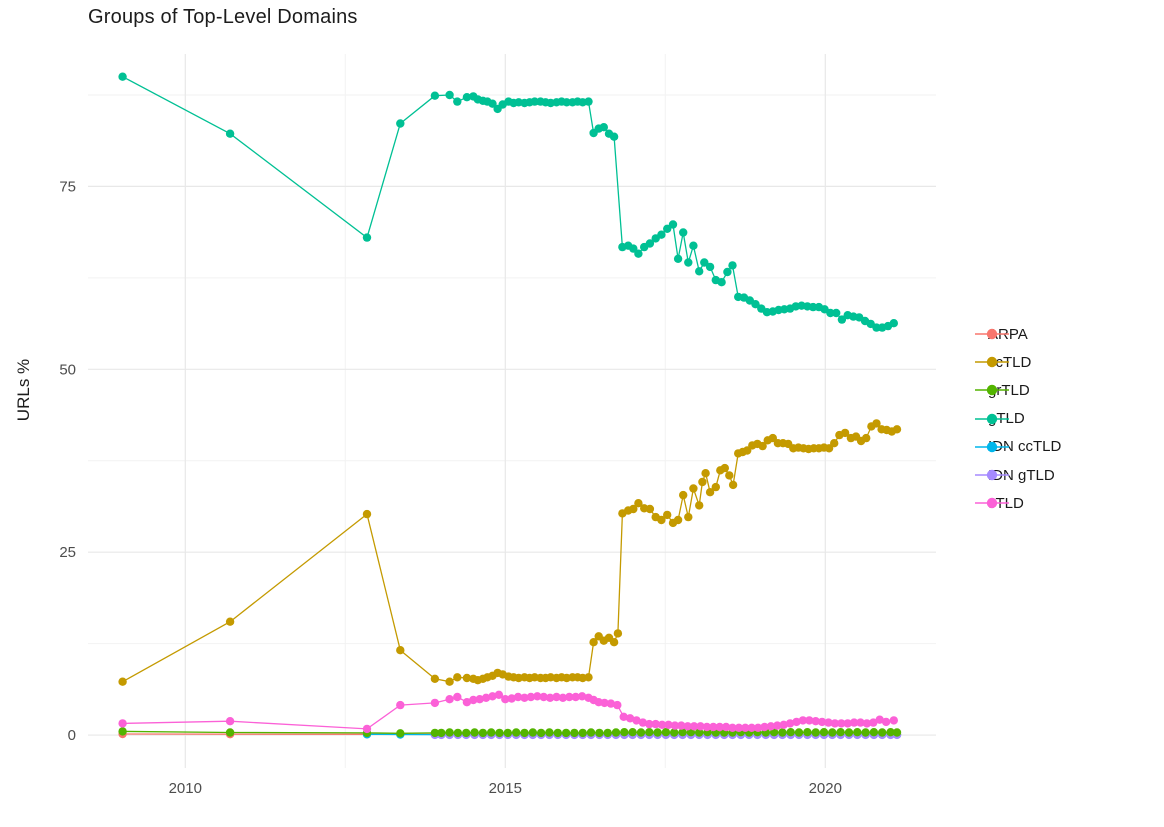  I want to click on legend-item-idn-gtld: IDN gTLD, so click(1014, 475).